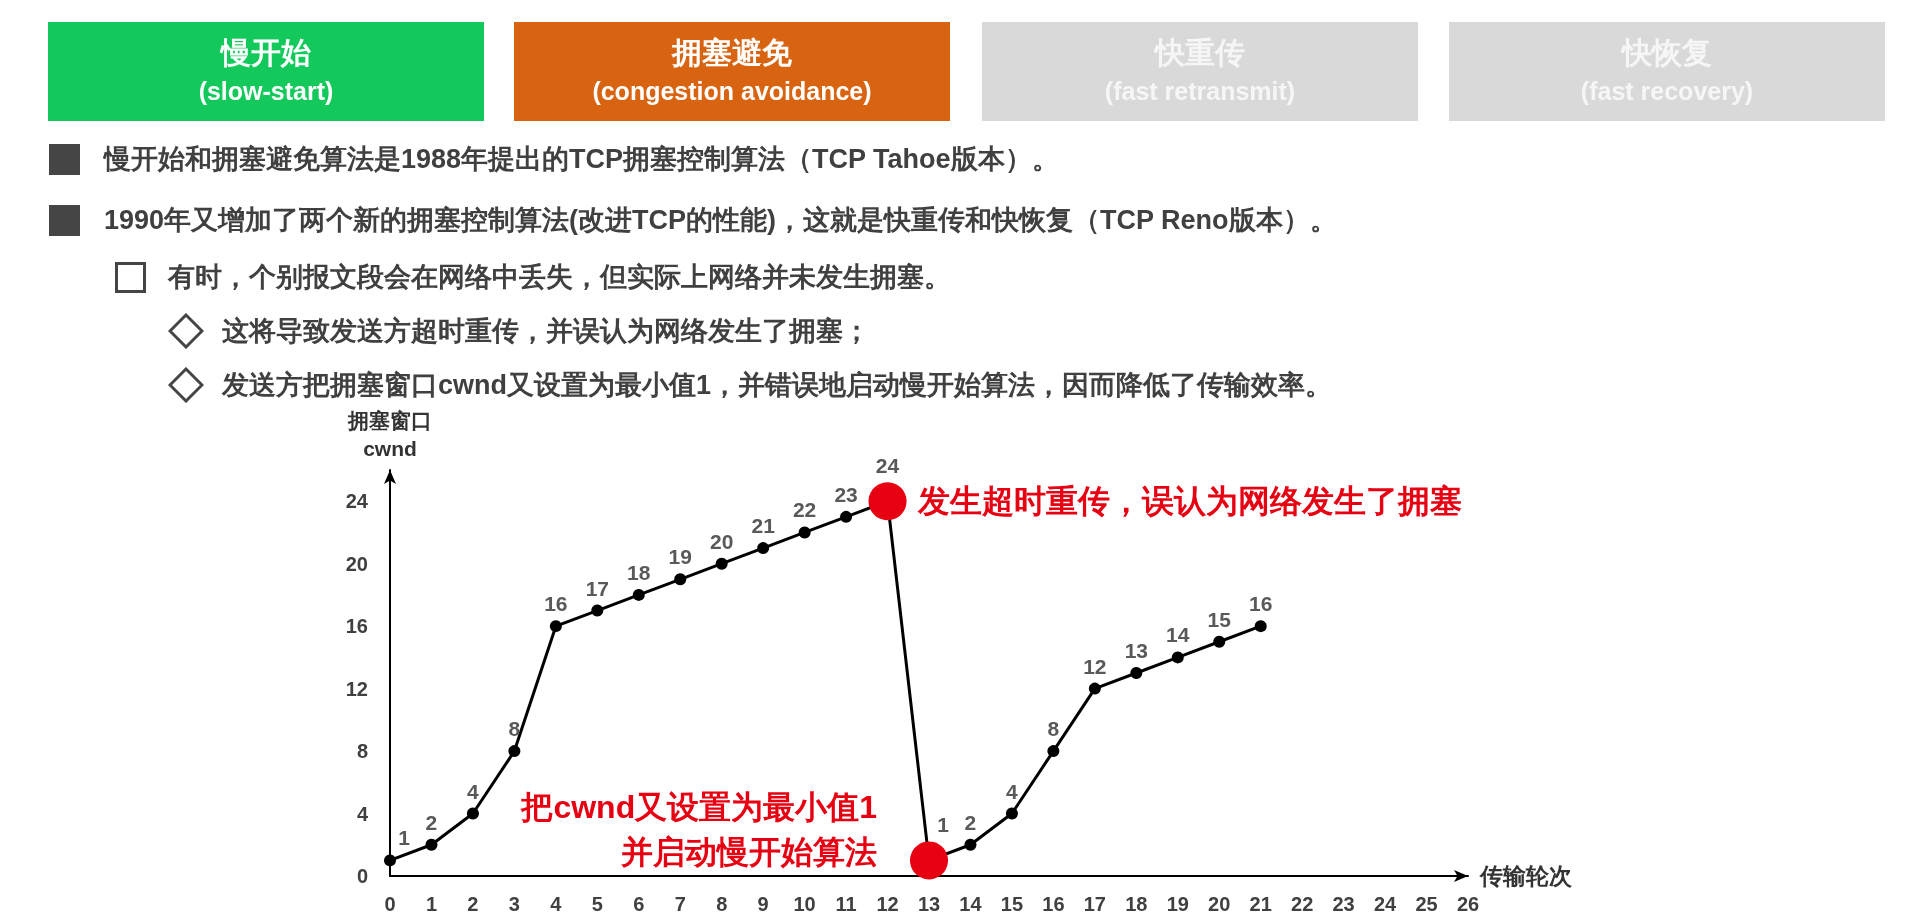 Image resolution: width=1920 pixels, height=923 pixels. Describe the element at coordinates (362, 876) in the screenshot. I see `y-tick-label: 0` at that location.